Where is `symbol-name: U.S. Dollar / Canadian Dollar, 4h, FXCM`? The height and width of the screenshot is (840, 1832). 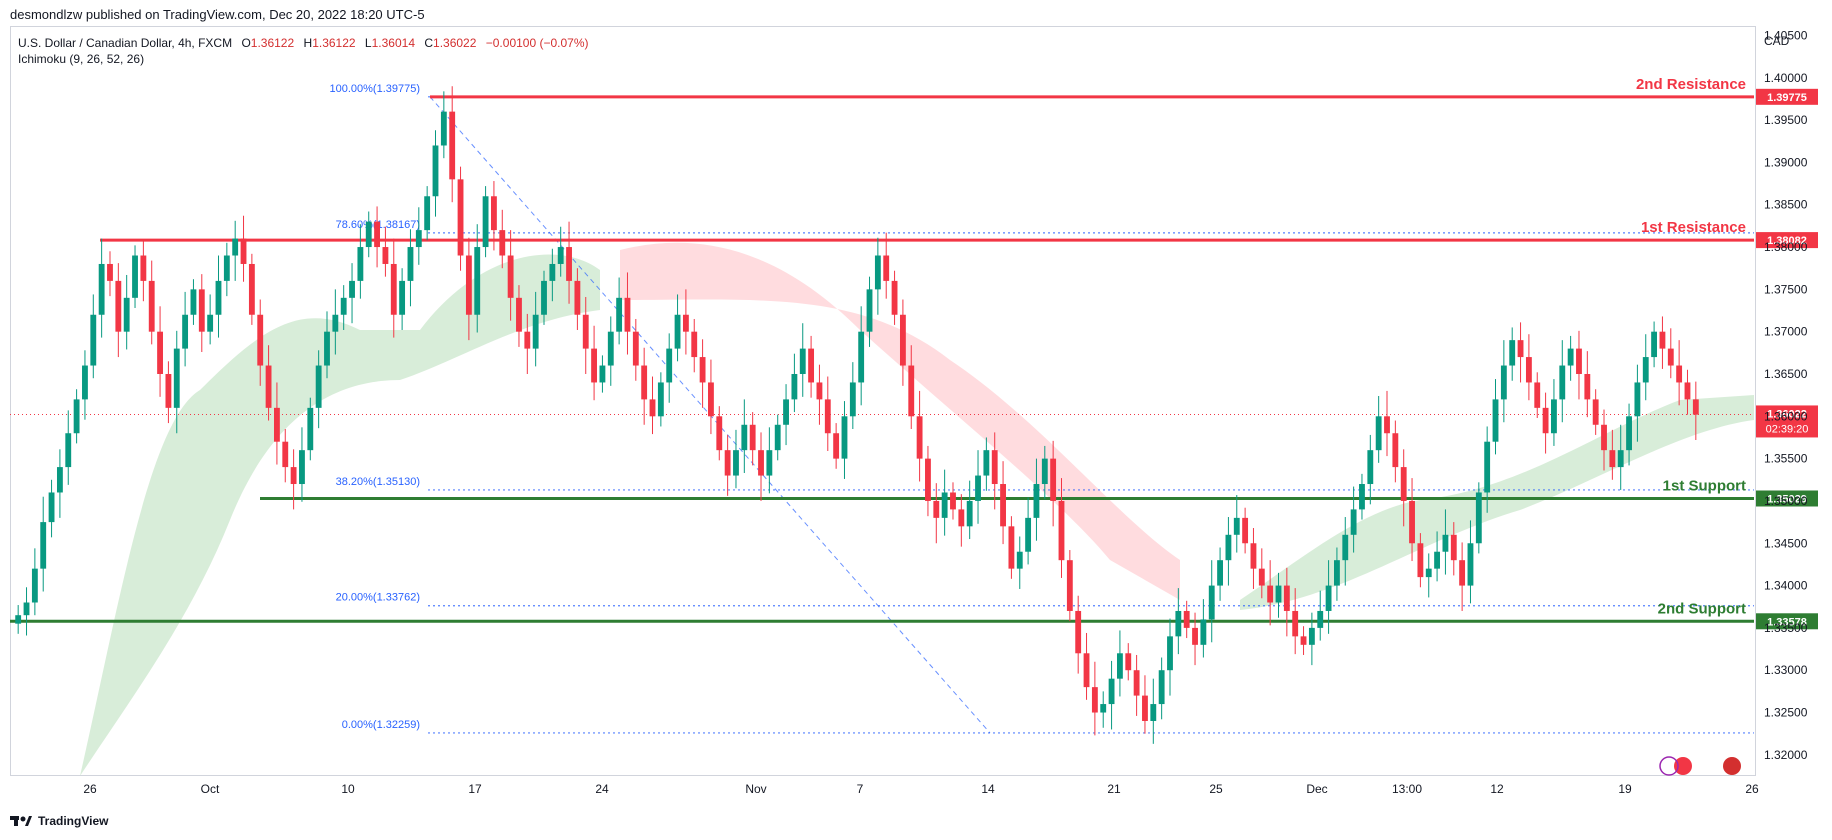
symbol-name: U.S. Dollar / Canadian Dollar, 4h, FXCM is located at coordinates (125, 43).